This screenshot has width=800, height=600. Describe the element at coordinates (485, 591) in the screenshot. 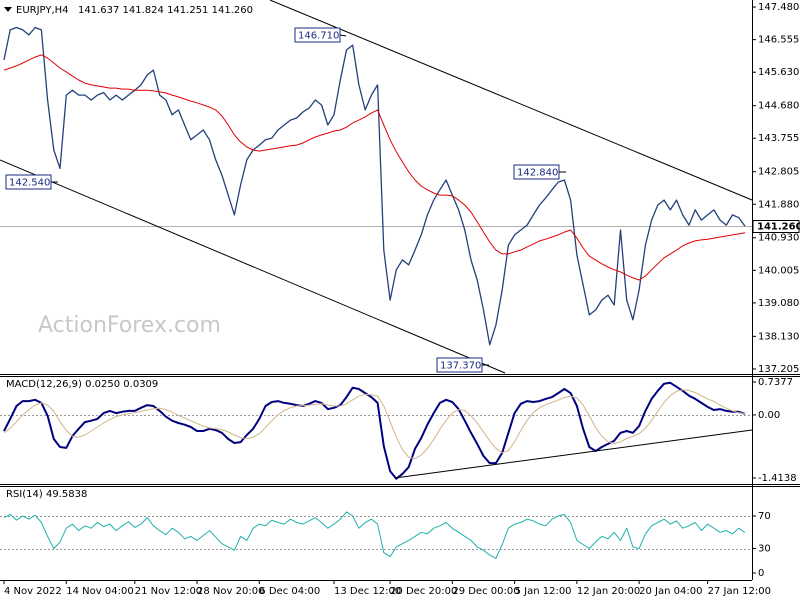

I see `x-tick-label: 29 Dec 00:00` at that location.